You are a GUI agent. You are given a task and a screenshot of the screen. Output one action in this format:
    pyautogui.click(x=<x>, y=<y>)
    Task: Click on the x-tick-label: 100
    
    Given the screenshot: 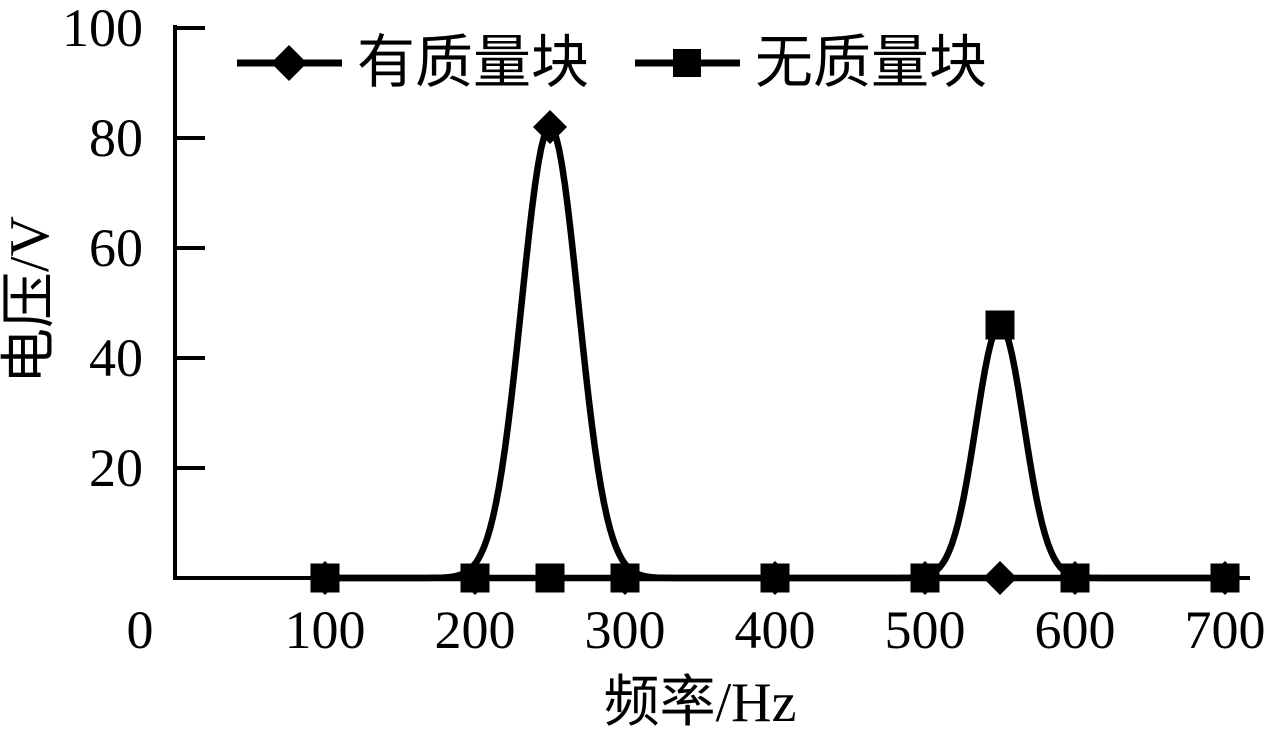 What is the action you would take?
    pyautogui.click(x=325, y=630)
    